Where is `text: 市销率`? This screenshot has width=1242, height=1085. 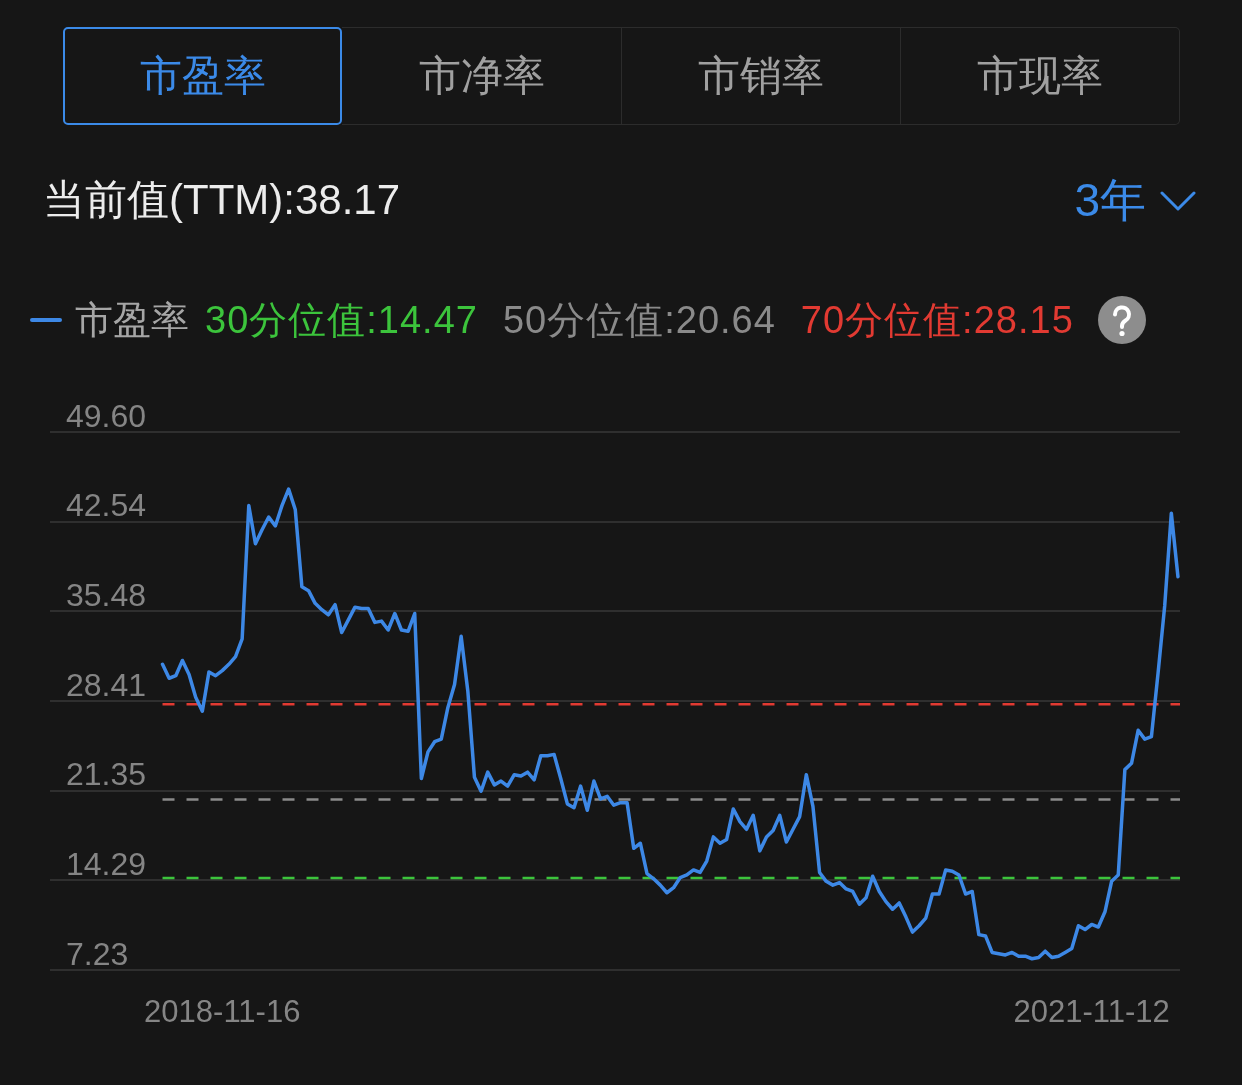 text: 市销率 is located at coordinates (761, 75).